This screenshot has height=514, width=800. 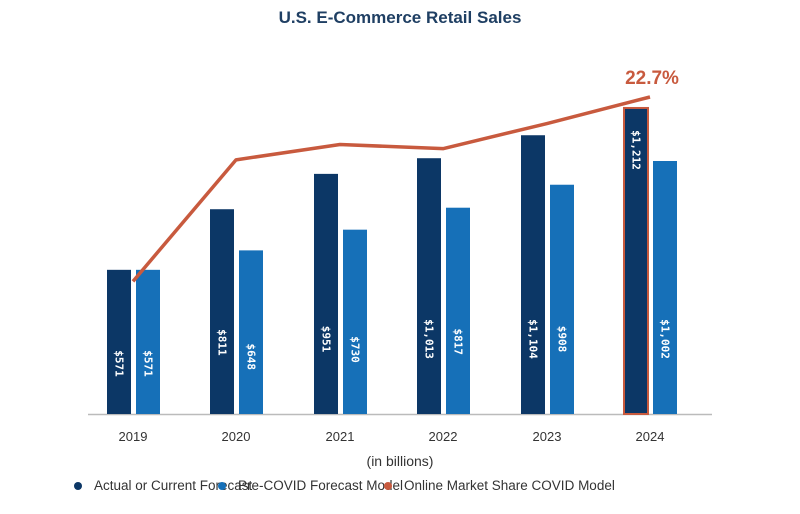 What do you see at coordinates (133, 436) in the screenshot?
I see `x-tick-label: 2019` at bounding box center [133, 436].